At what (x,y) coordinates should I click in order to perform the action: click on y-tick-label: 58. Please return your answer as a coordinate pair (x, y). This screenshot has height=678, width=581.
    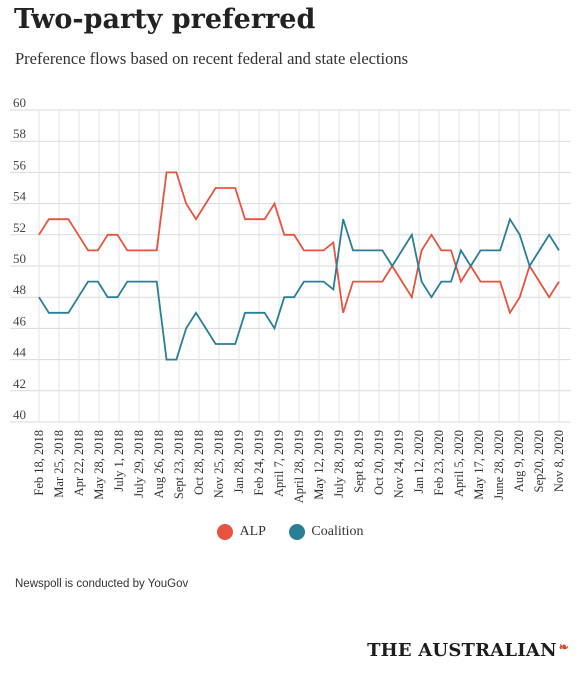
    Looking at the image, I should click on (19, 133).